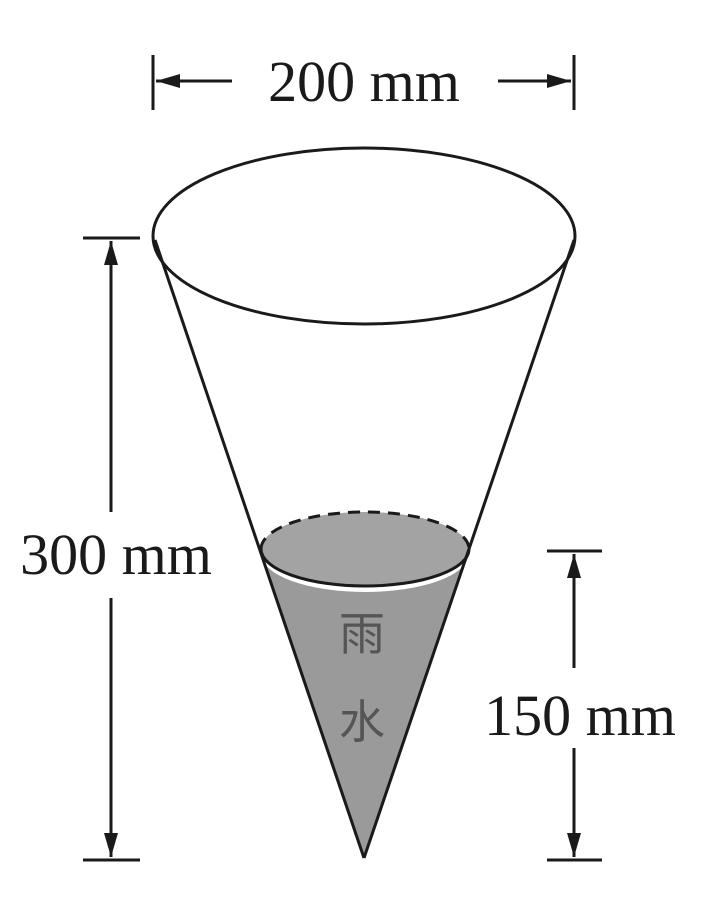  I want to click on water-surface, so click(365, 549).